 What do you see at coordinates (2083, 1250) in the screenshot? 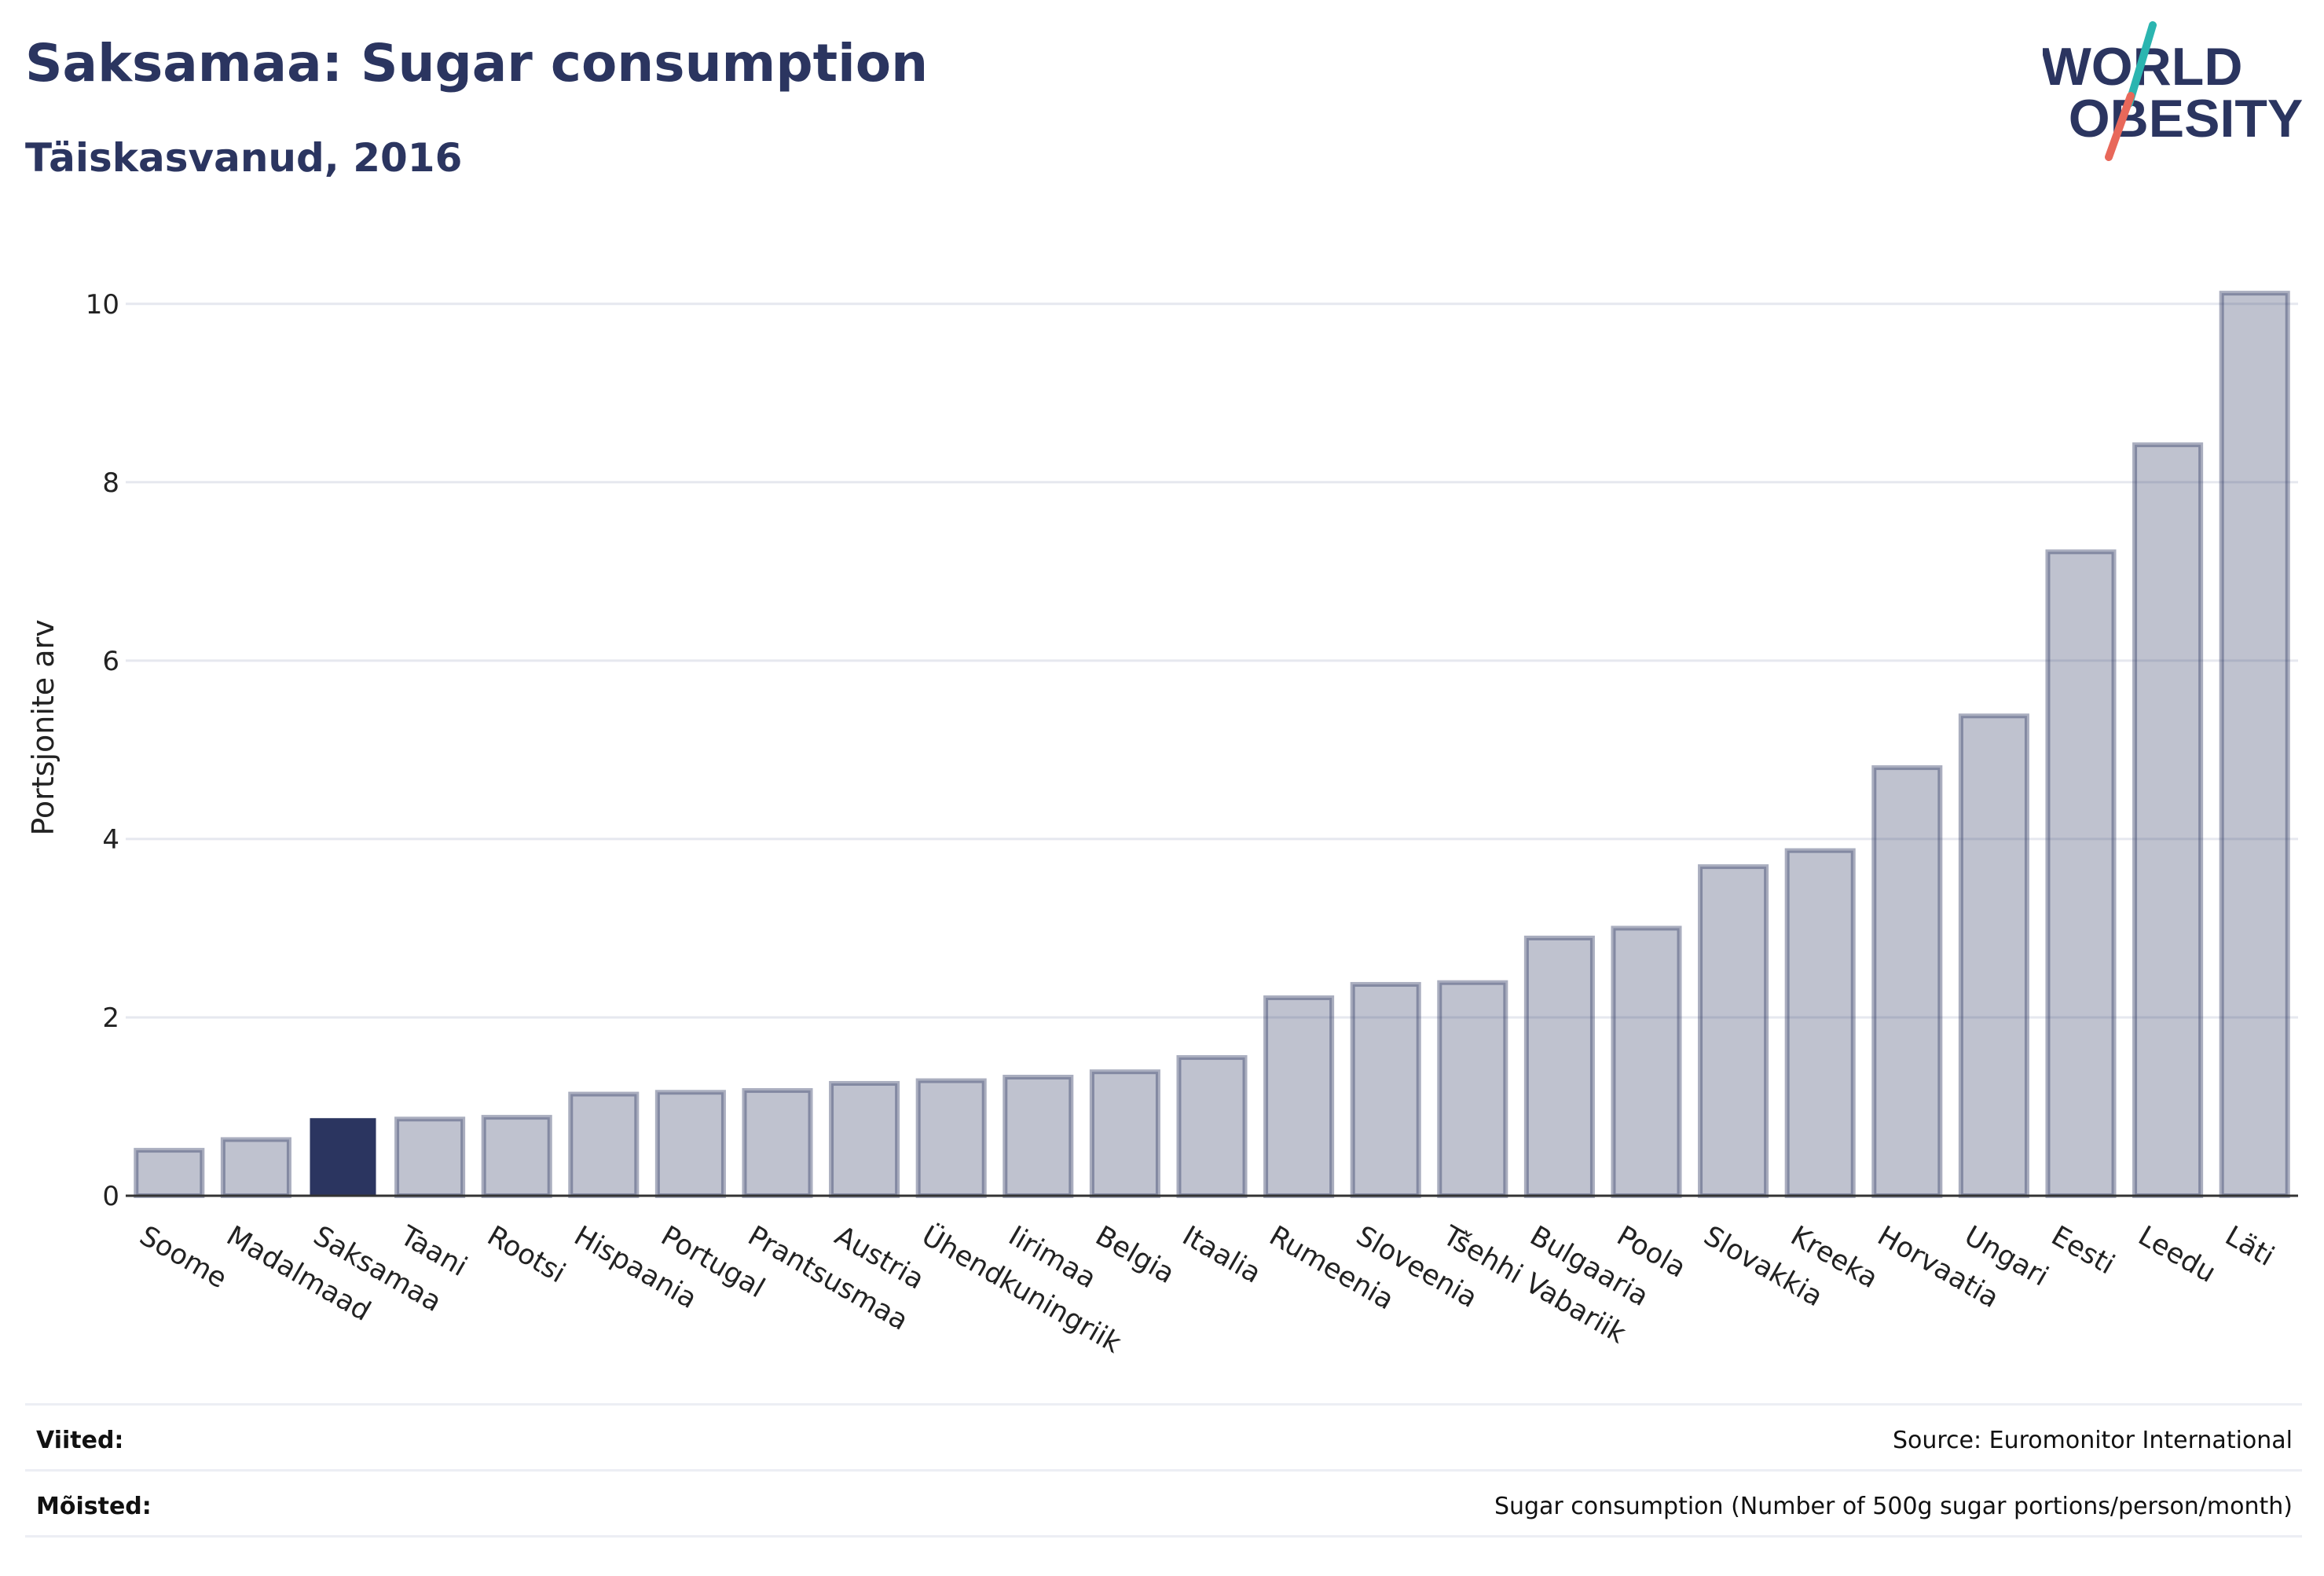
I see `x-tick-label: Eesti` at bounding box center [2083, 1250].